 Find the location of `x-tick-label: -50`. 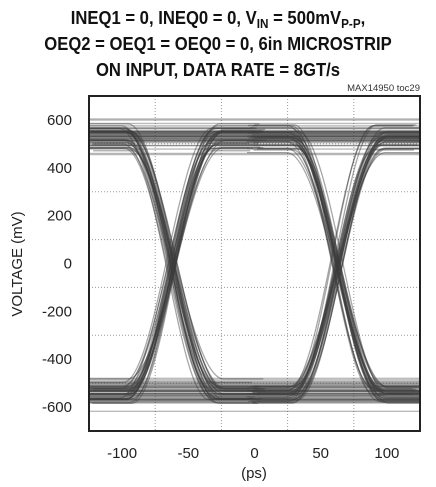

x-tick-label: -50 is located at coordinates (188, 453).